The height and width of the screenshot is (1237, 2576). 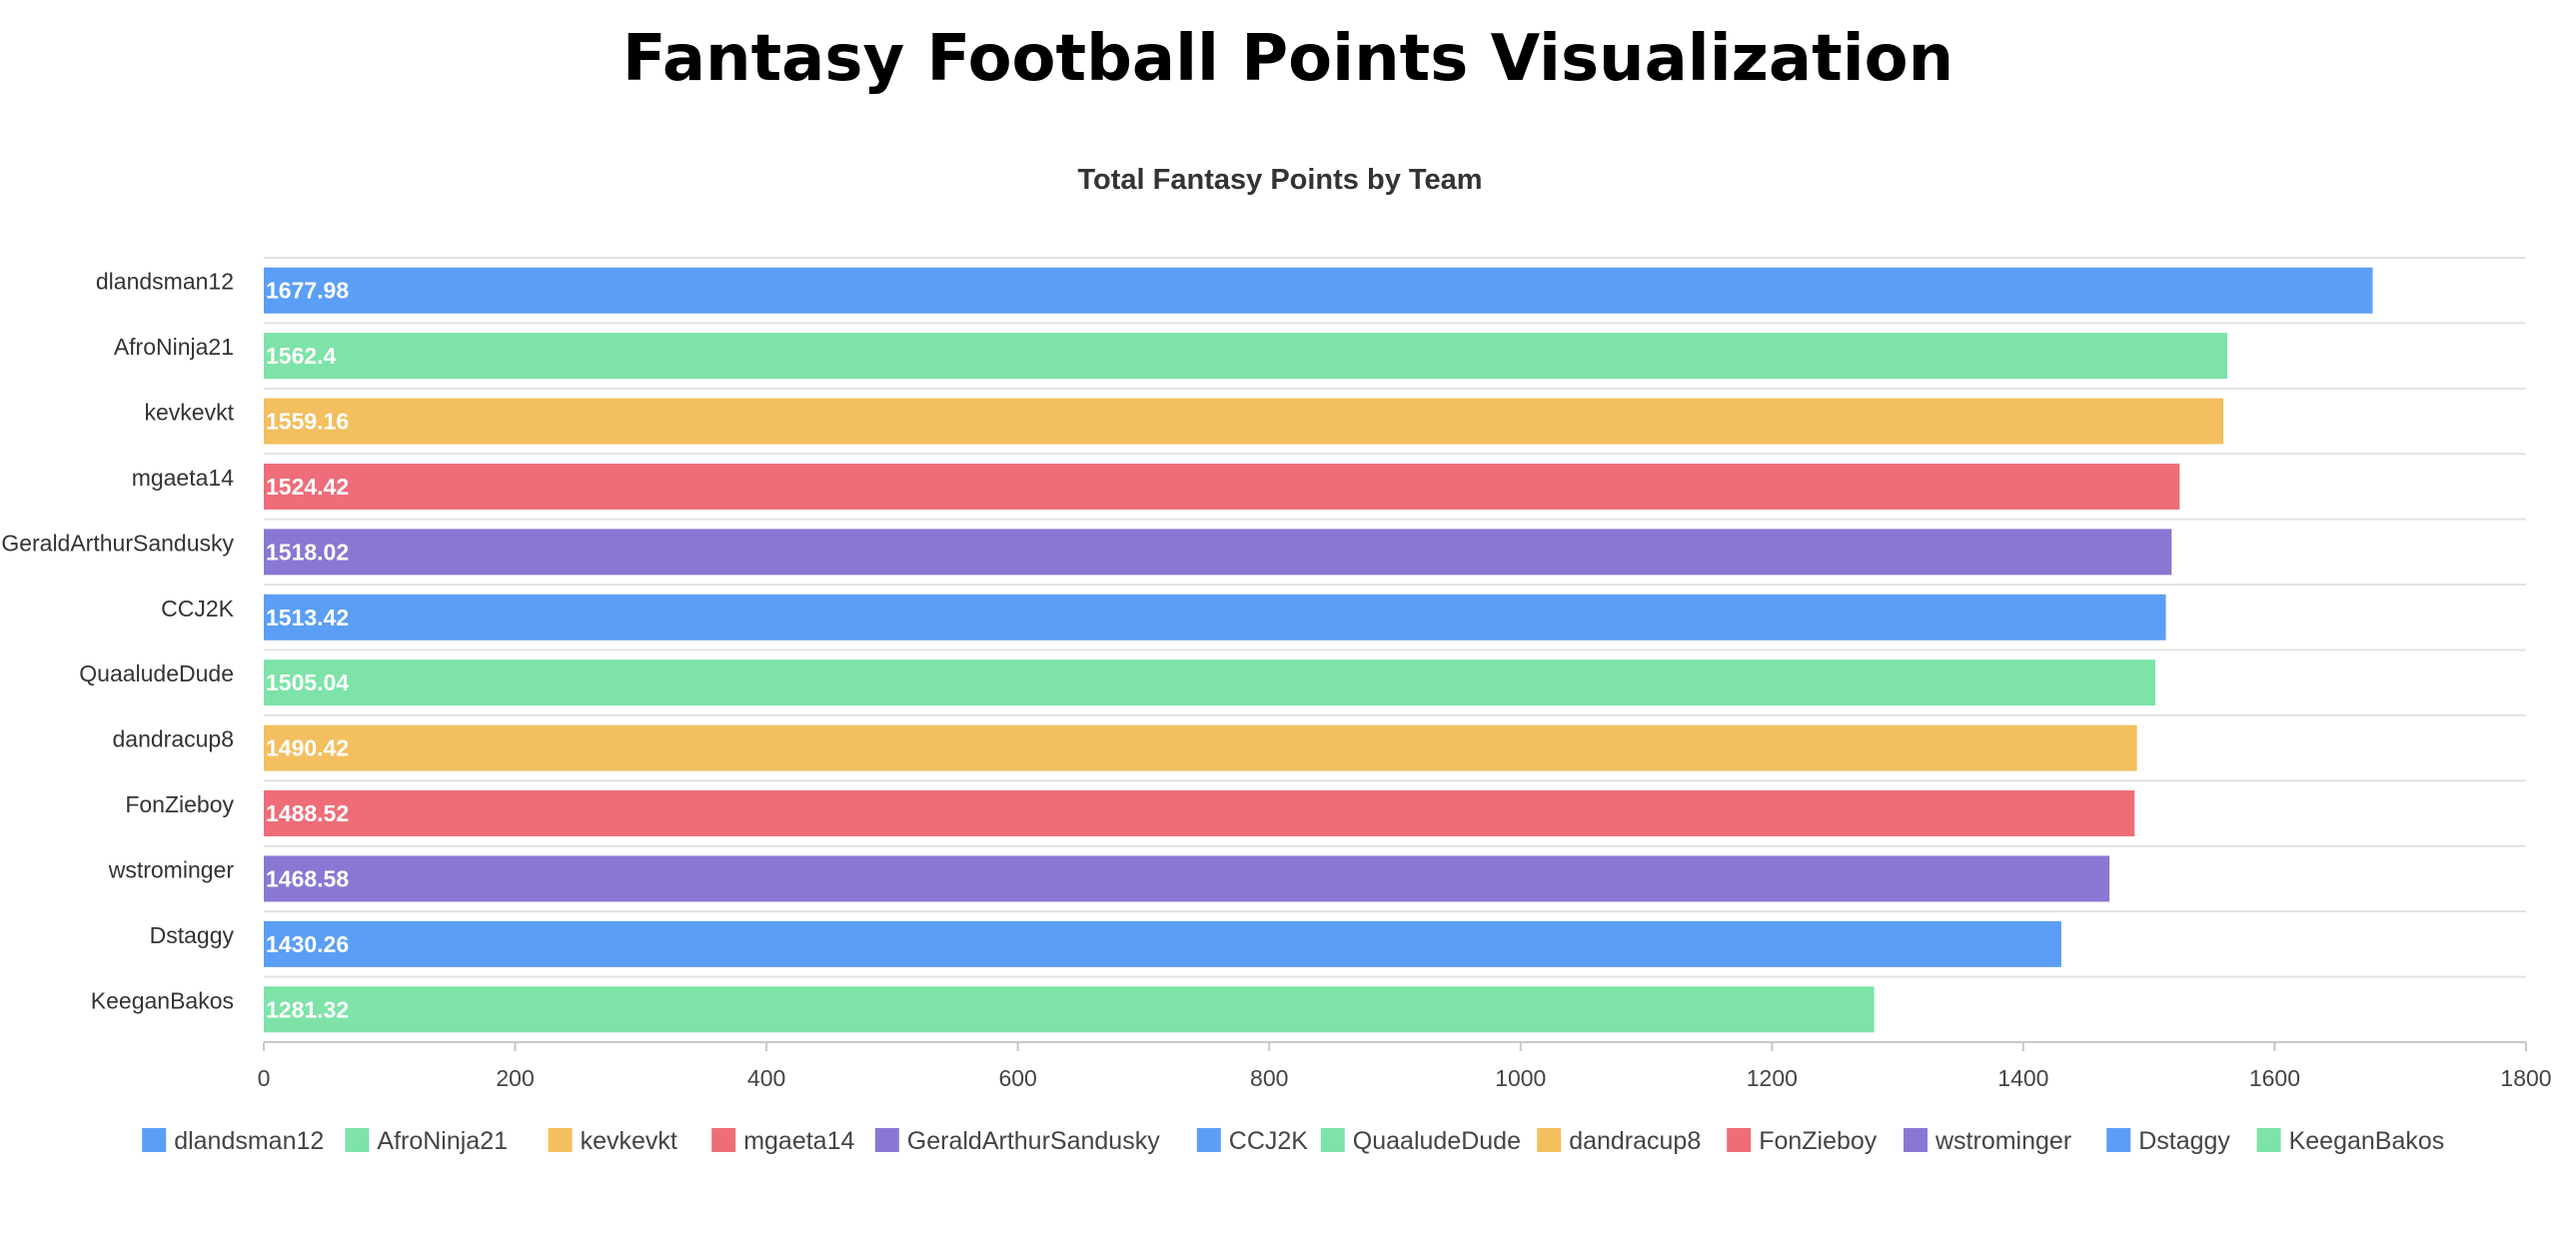 What do you see at coordinates (1520, 1078) in the screenshot?
I see `x-tick-label: 1000` at bounding box center [1520, 1078].